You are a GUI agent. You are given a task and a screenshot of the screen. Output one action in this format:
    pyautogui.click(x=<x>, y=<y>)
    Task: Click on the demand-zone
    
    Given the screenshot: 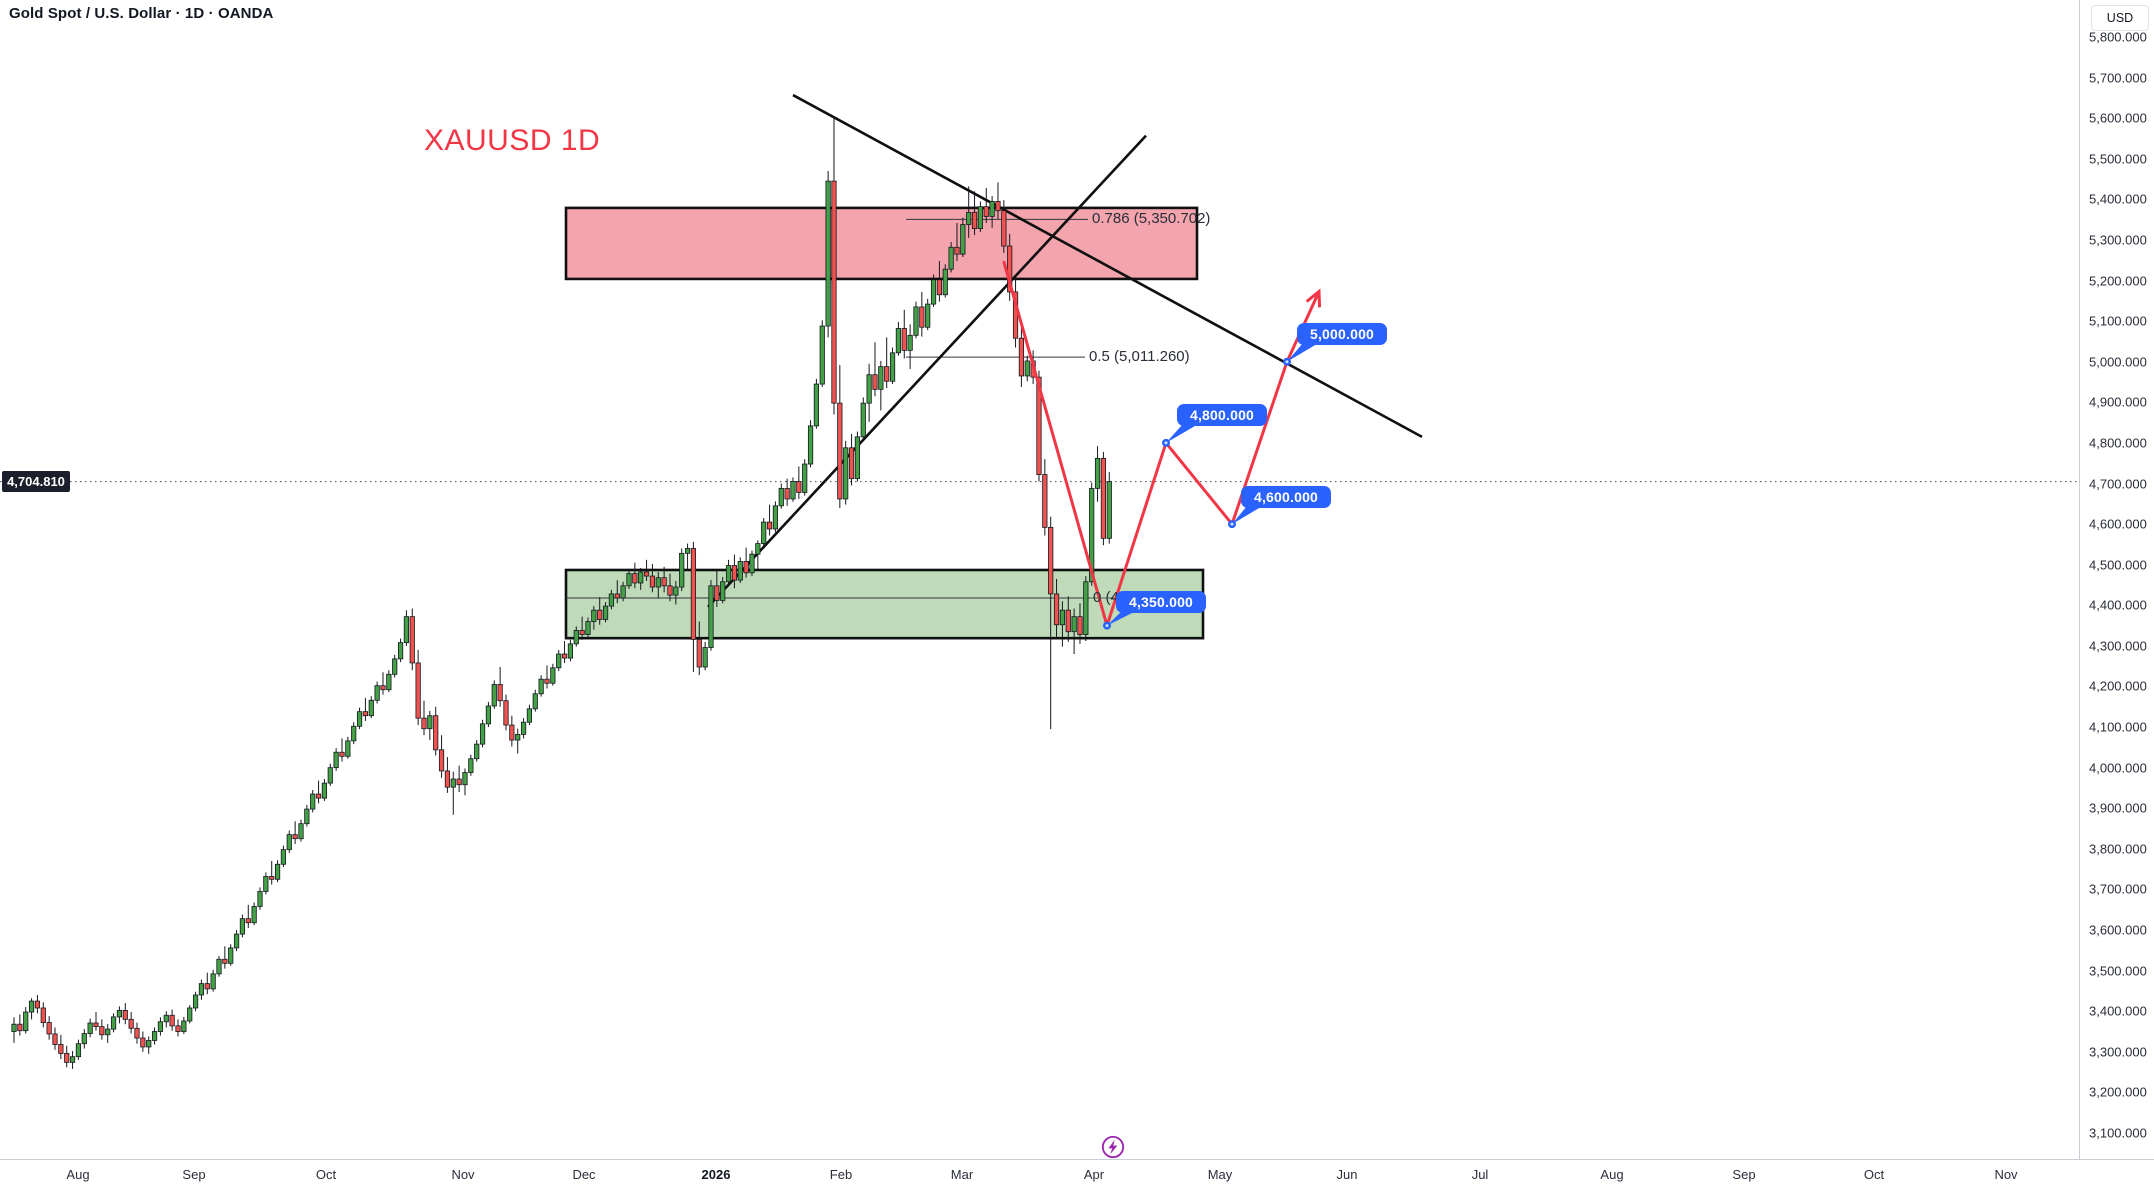 What is the action you would take?
    pyautogui.click(x=884, y=604)
    